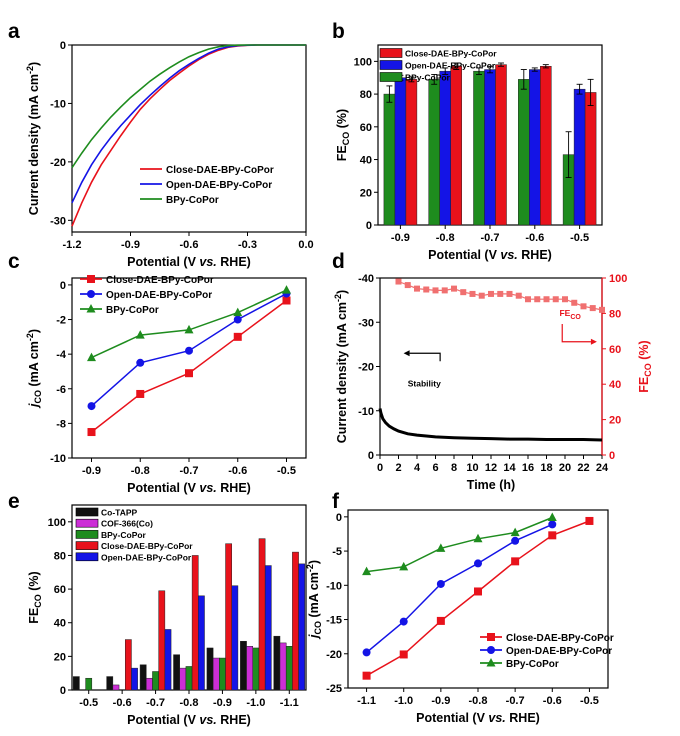 This screenshot has height=736, width=680. What do you see at coordinates (500, 295) in the screenshot?
I see `series-feco` at bounding box center [500, 295].